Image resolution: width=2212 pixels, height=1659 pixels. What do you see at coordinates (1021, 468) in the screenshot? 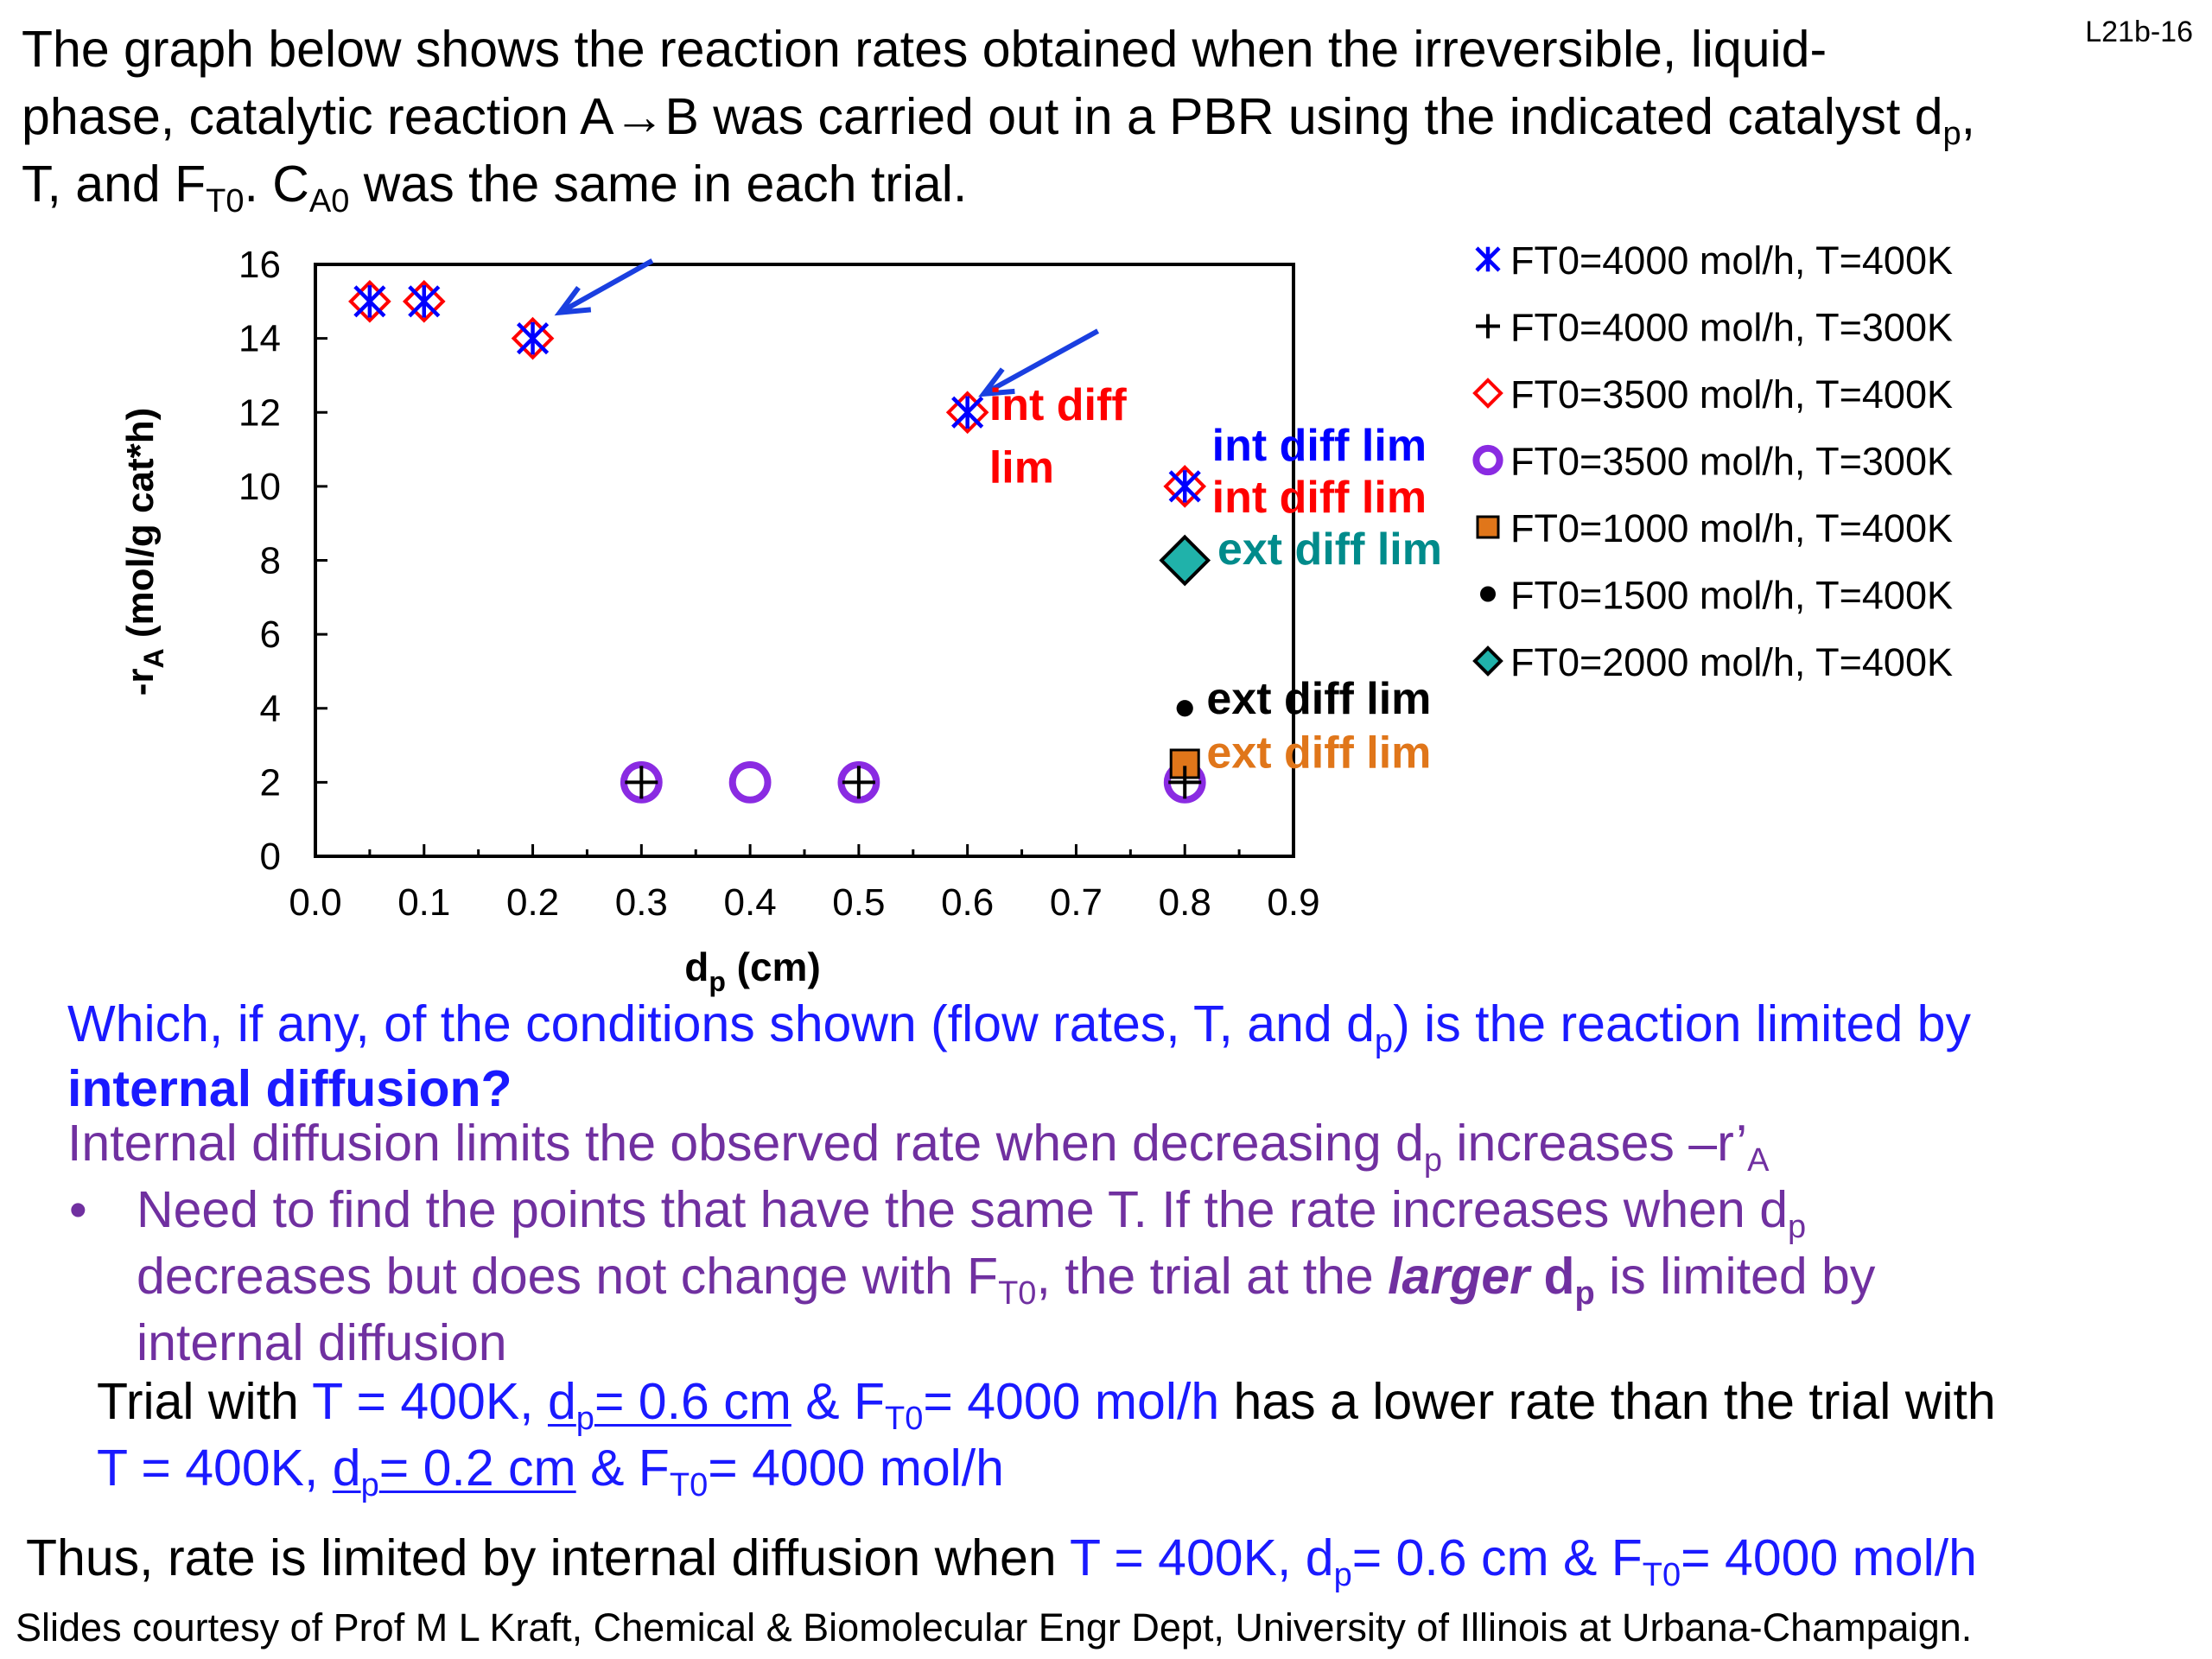
I see `annotation-label: lim` at bounding box center [1021, 468].